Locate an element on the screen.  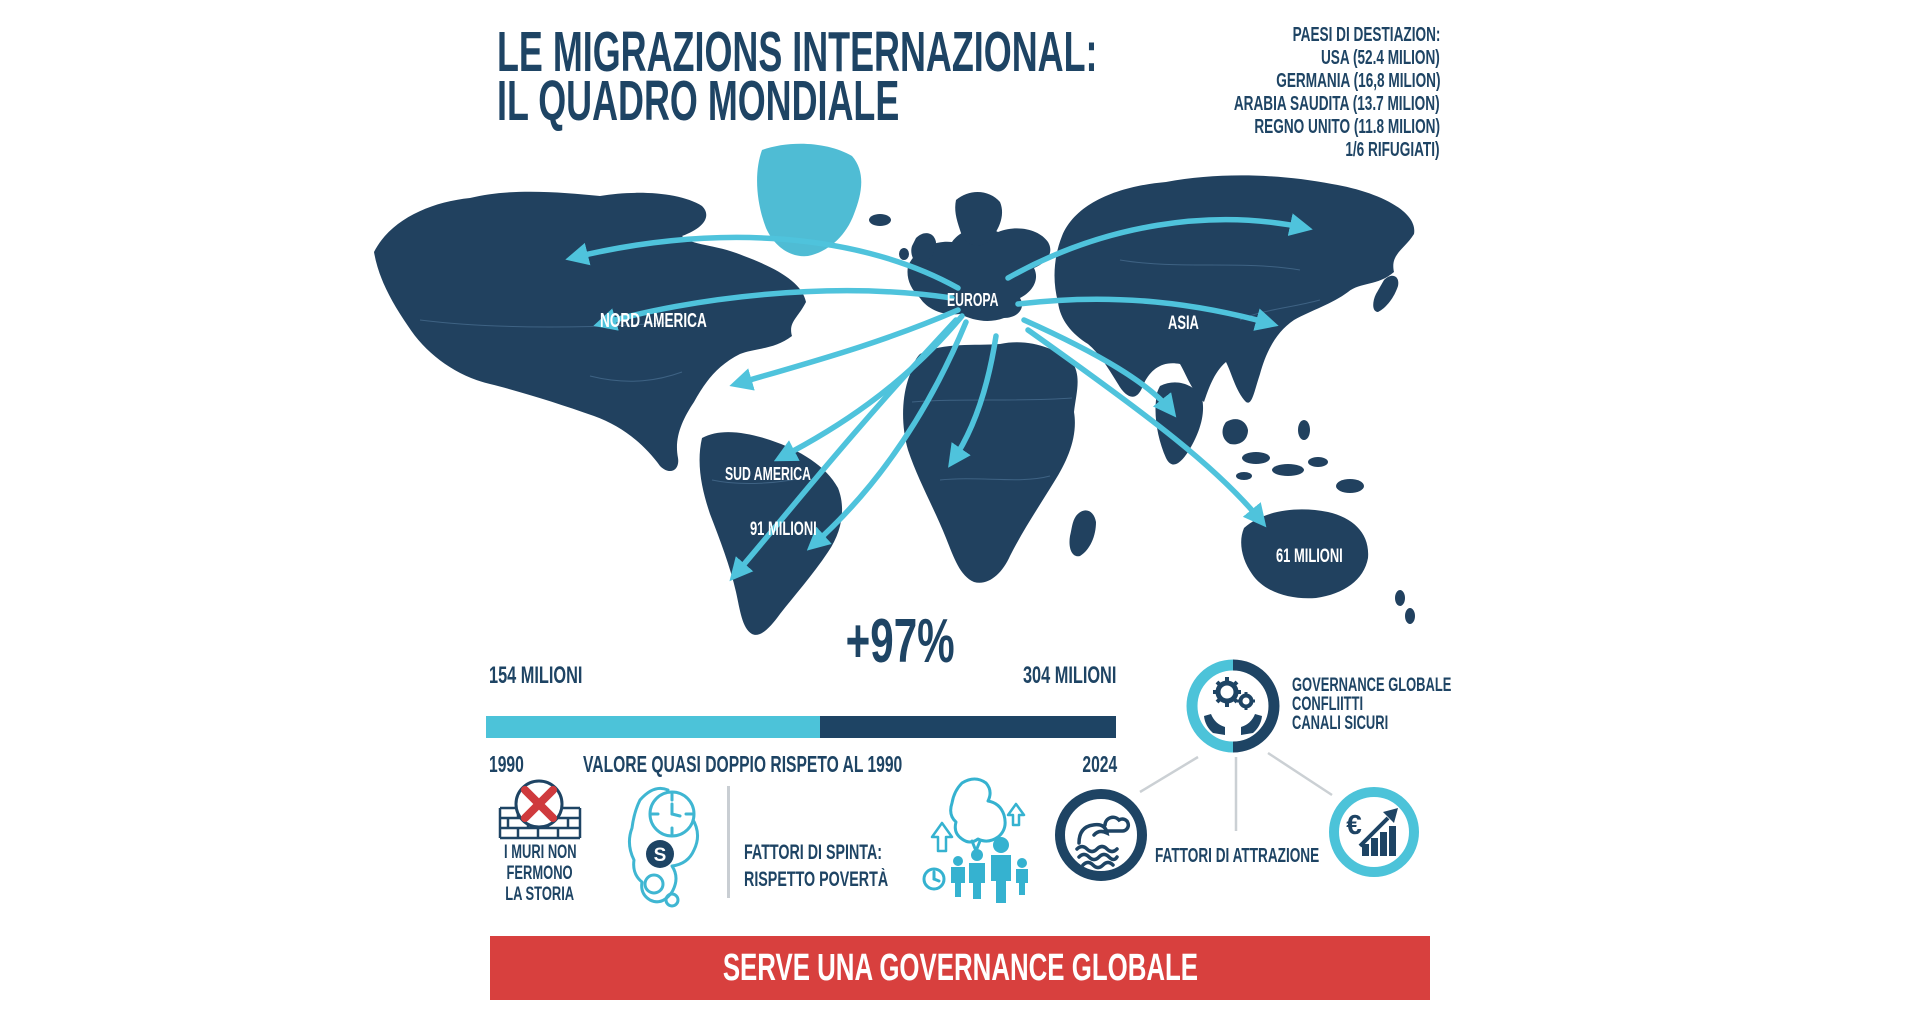
growth-value-2024: 304 MILIONI is located at coordinates (1069, 675).